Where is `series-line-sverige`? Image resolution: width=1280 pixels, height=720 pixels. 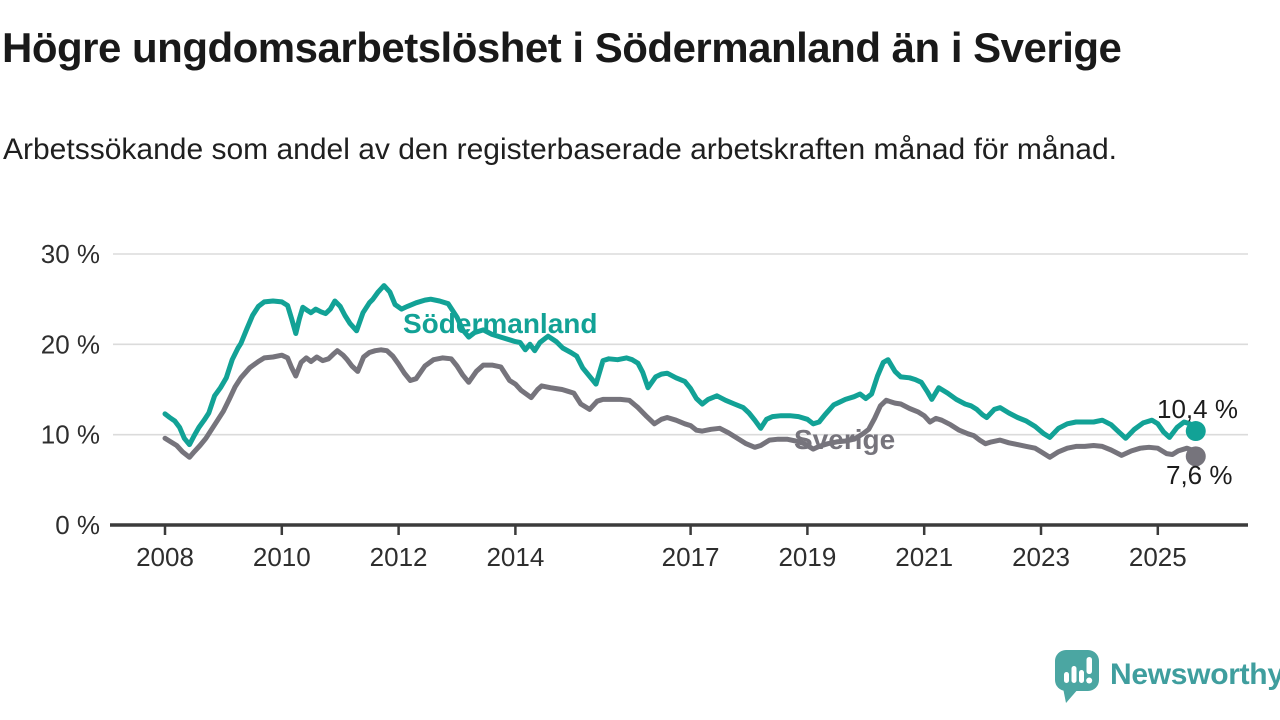 series-line-sverige is located at coordinates (680, 403).